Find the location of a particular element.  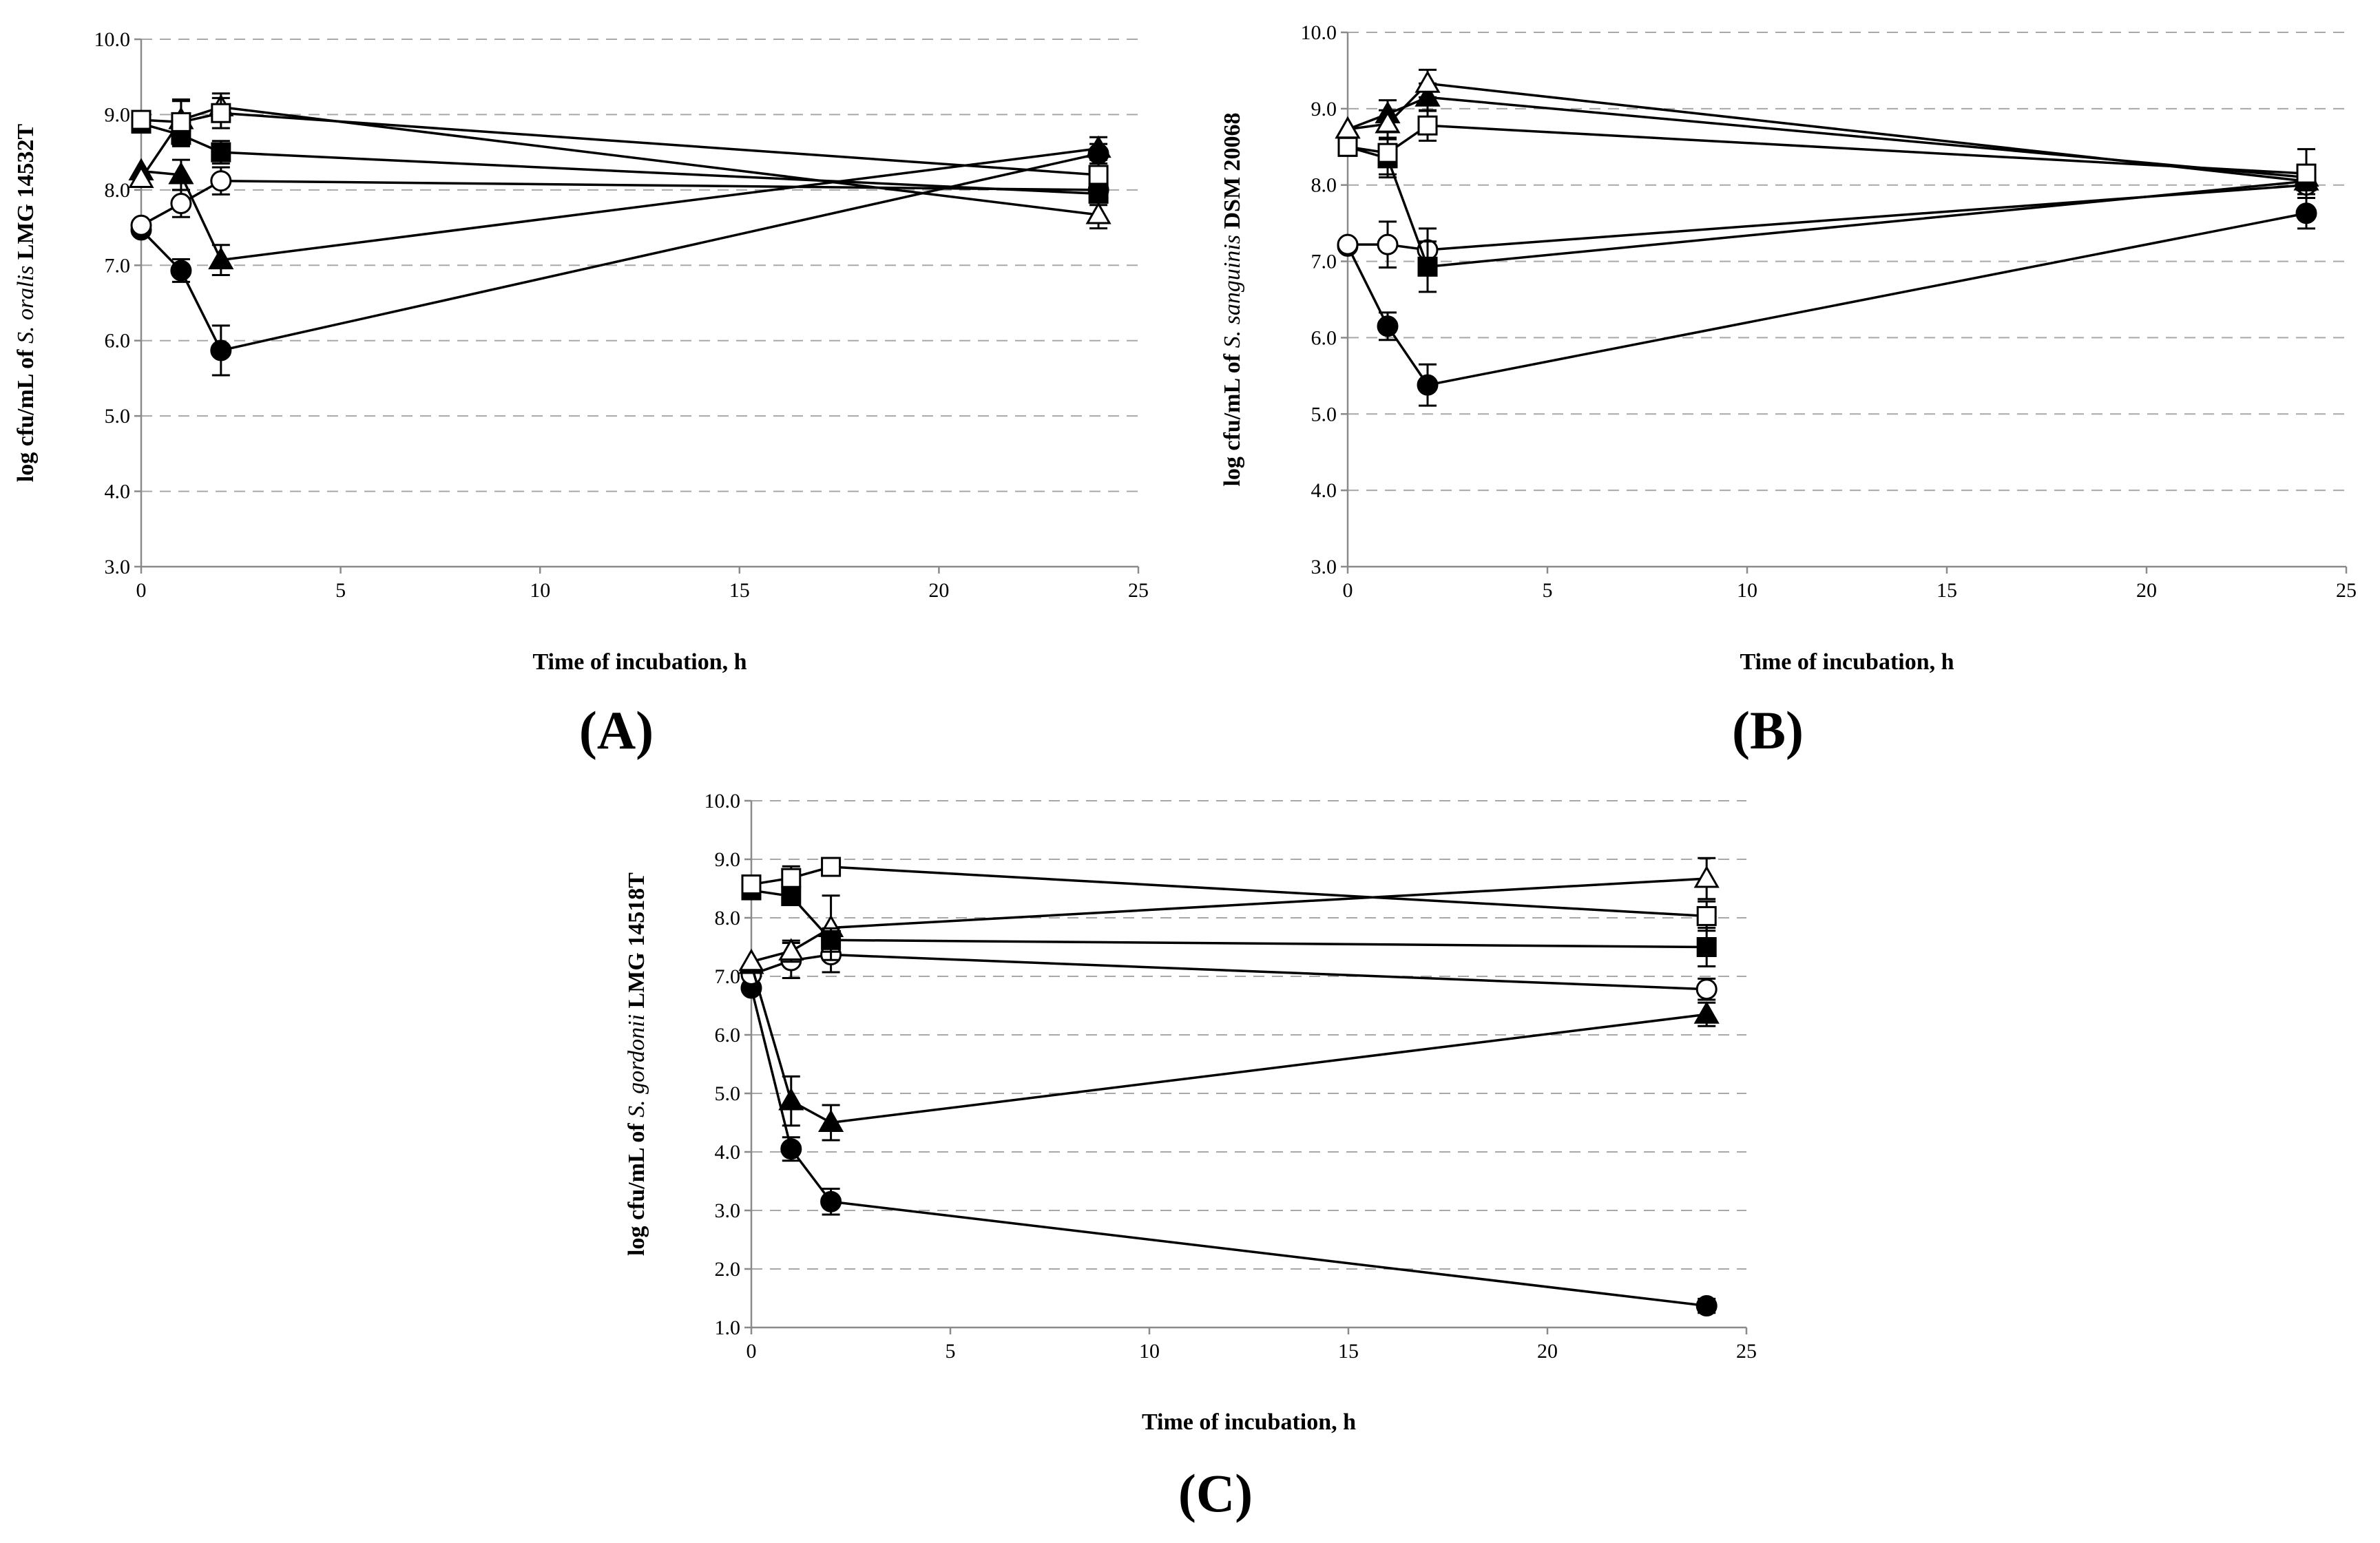

panel-label: (A) is located at coordinates (616, 730).